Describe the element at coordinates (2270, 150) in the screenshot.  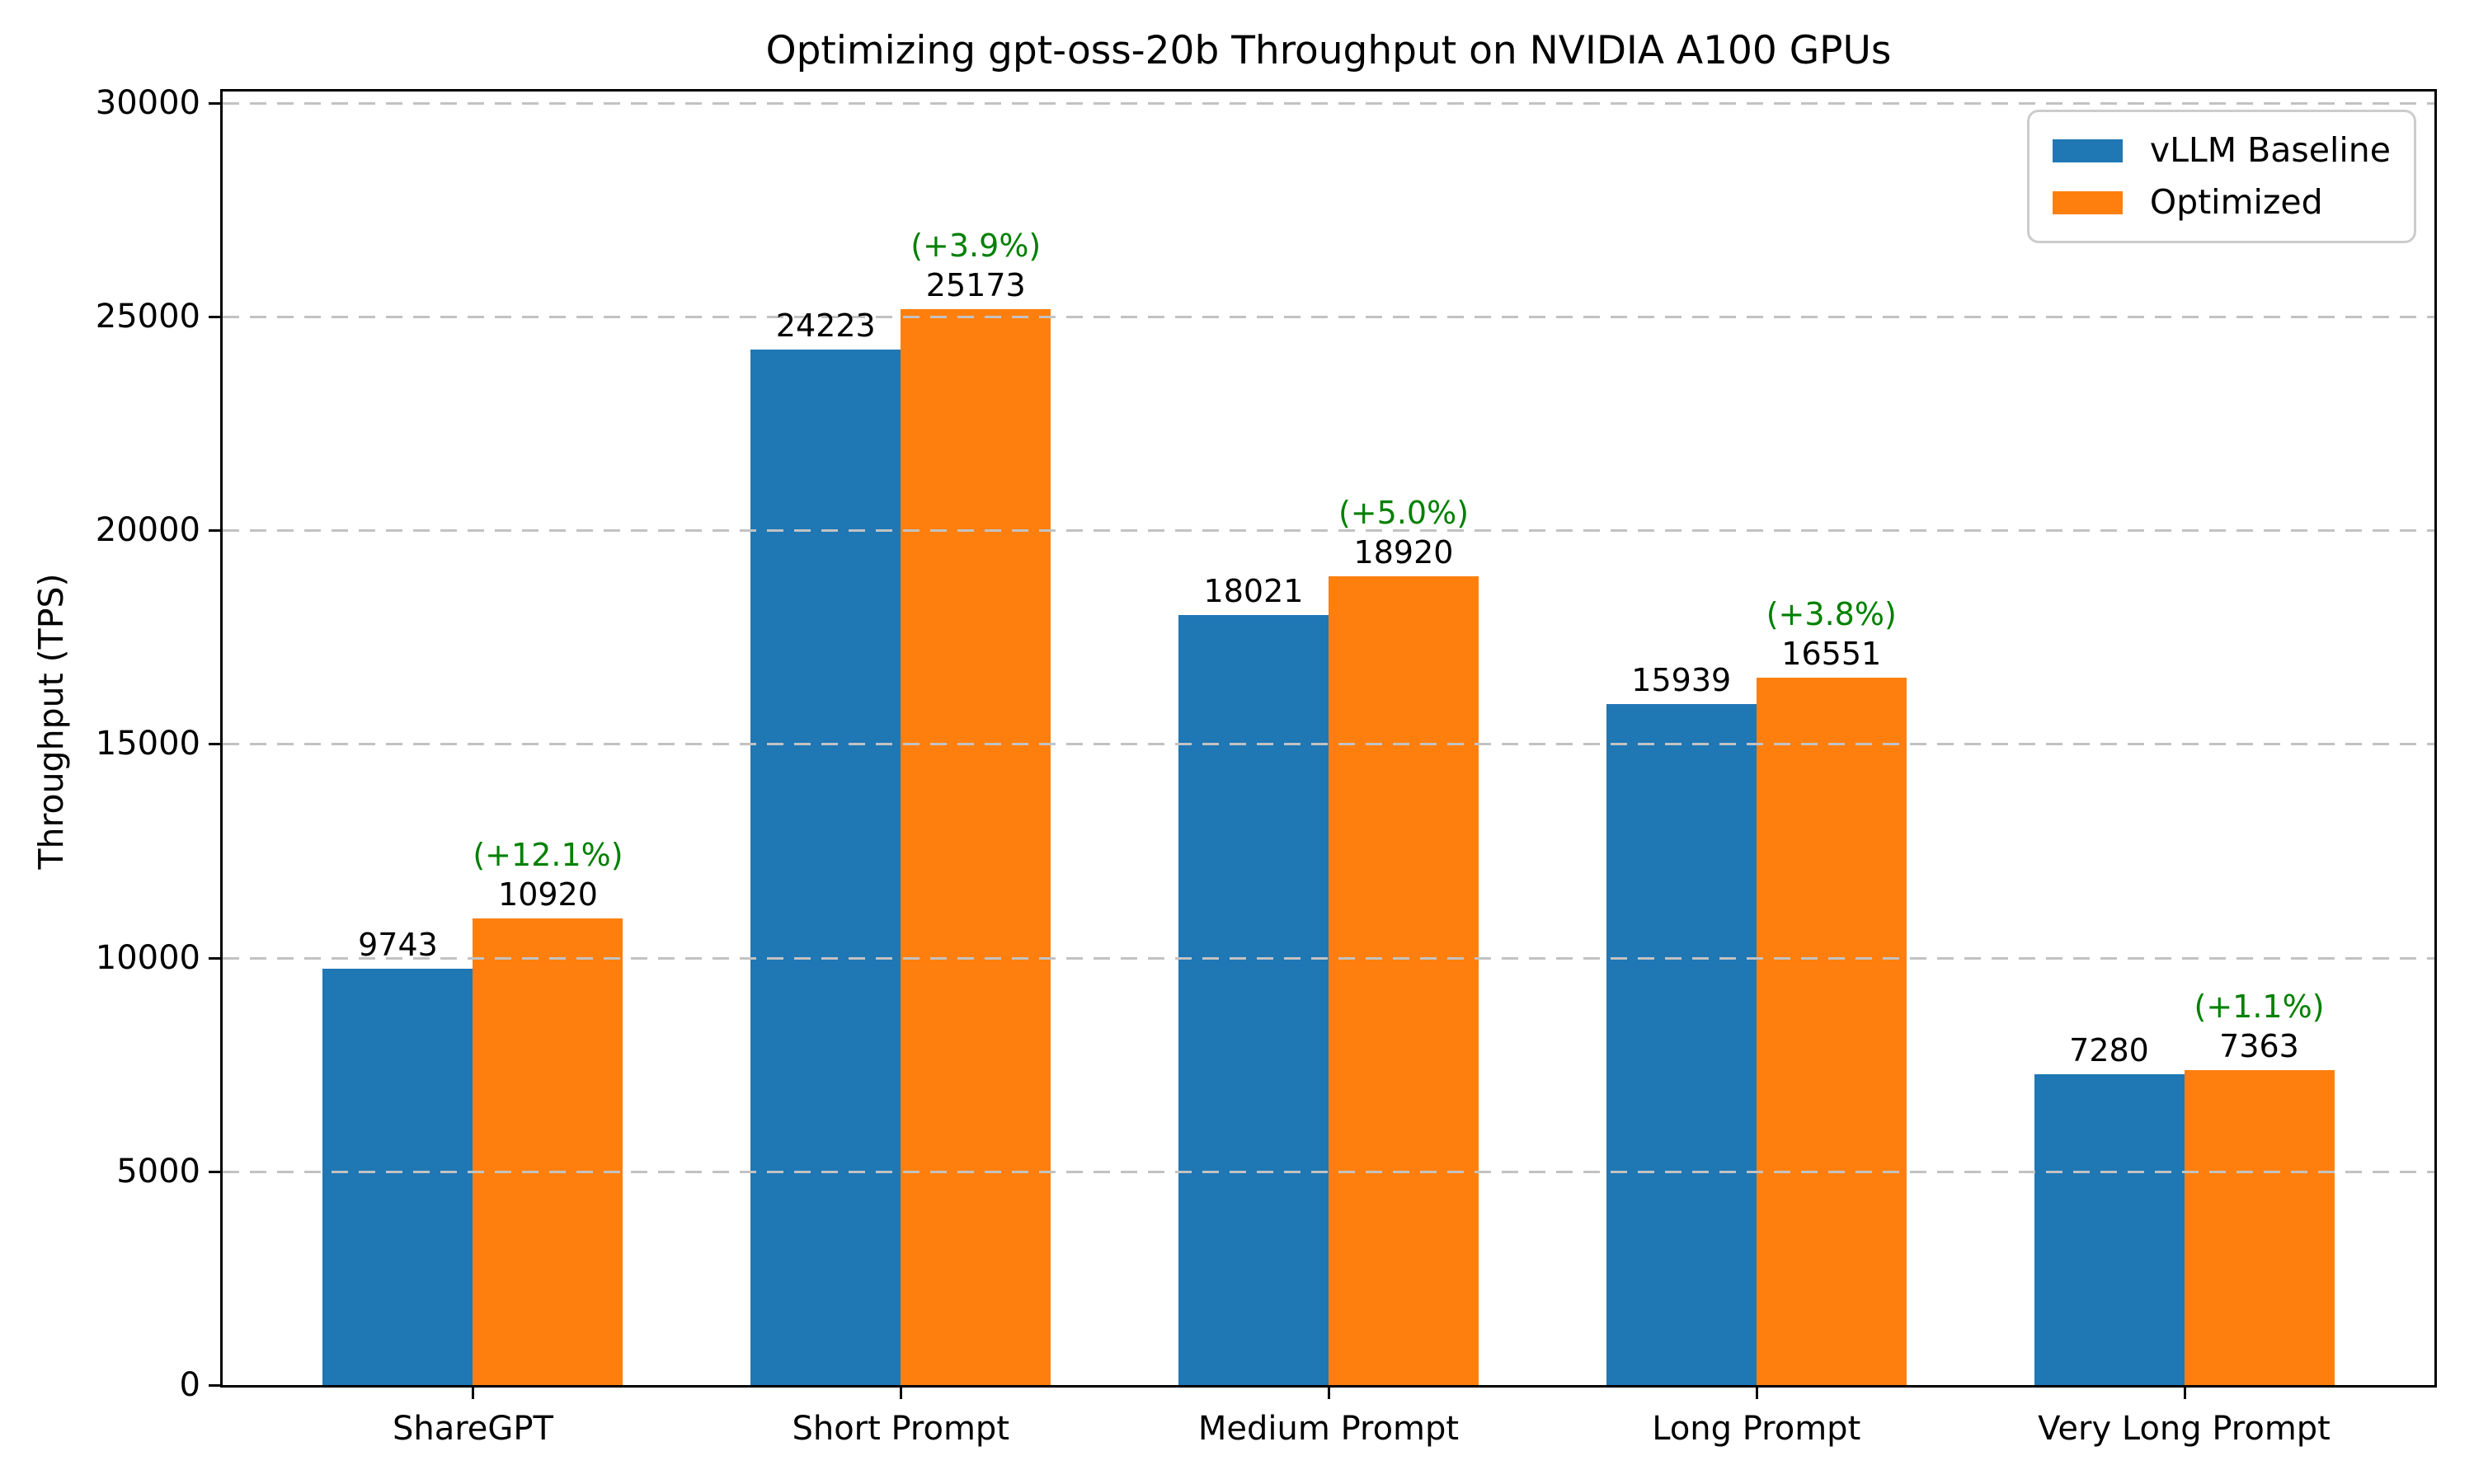
I see `legend-label-baseline: vLLM Baseline` at that location.